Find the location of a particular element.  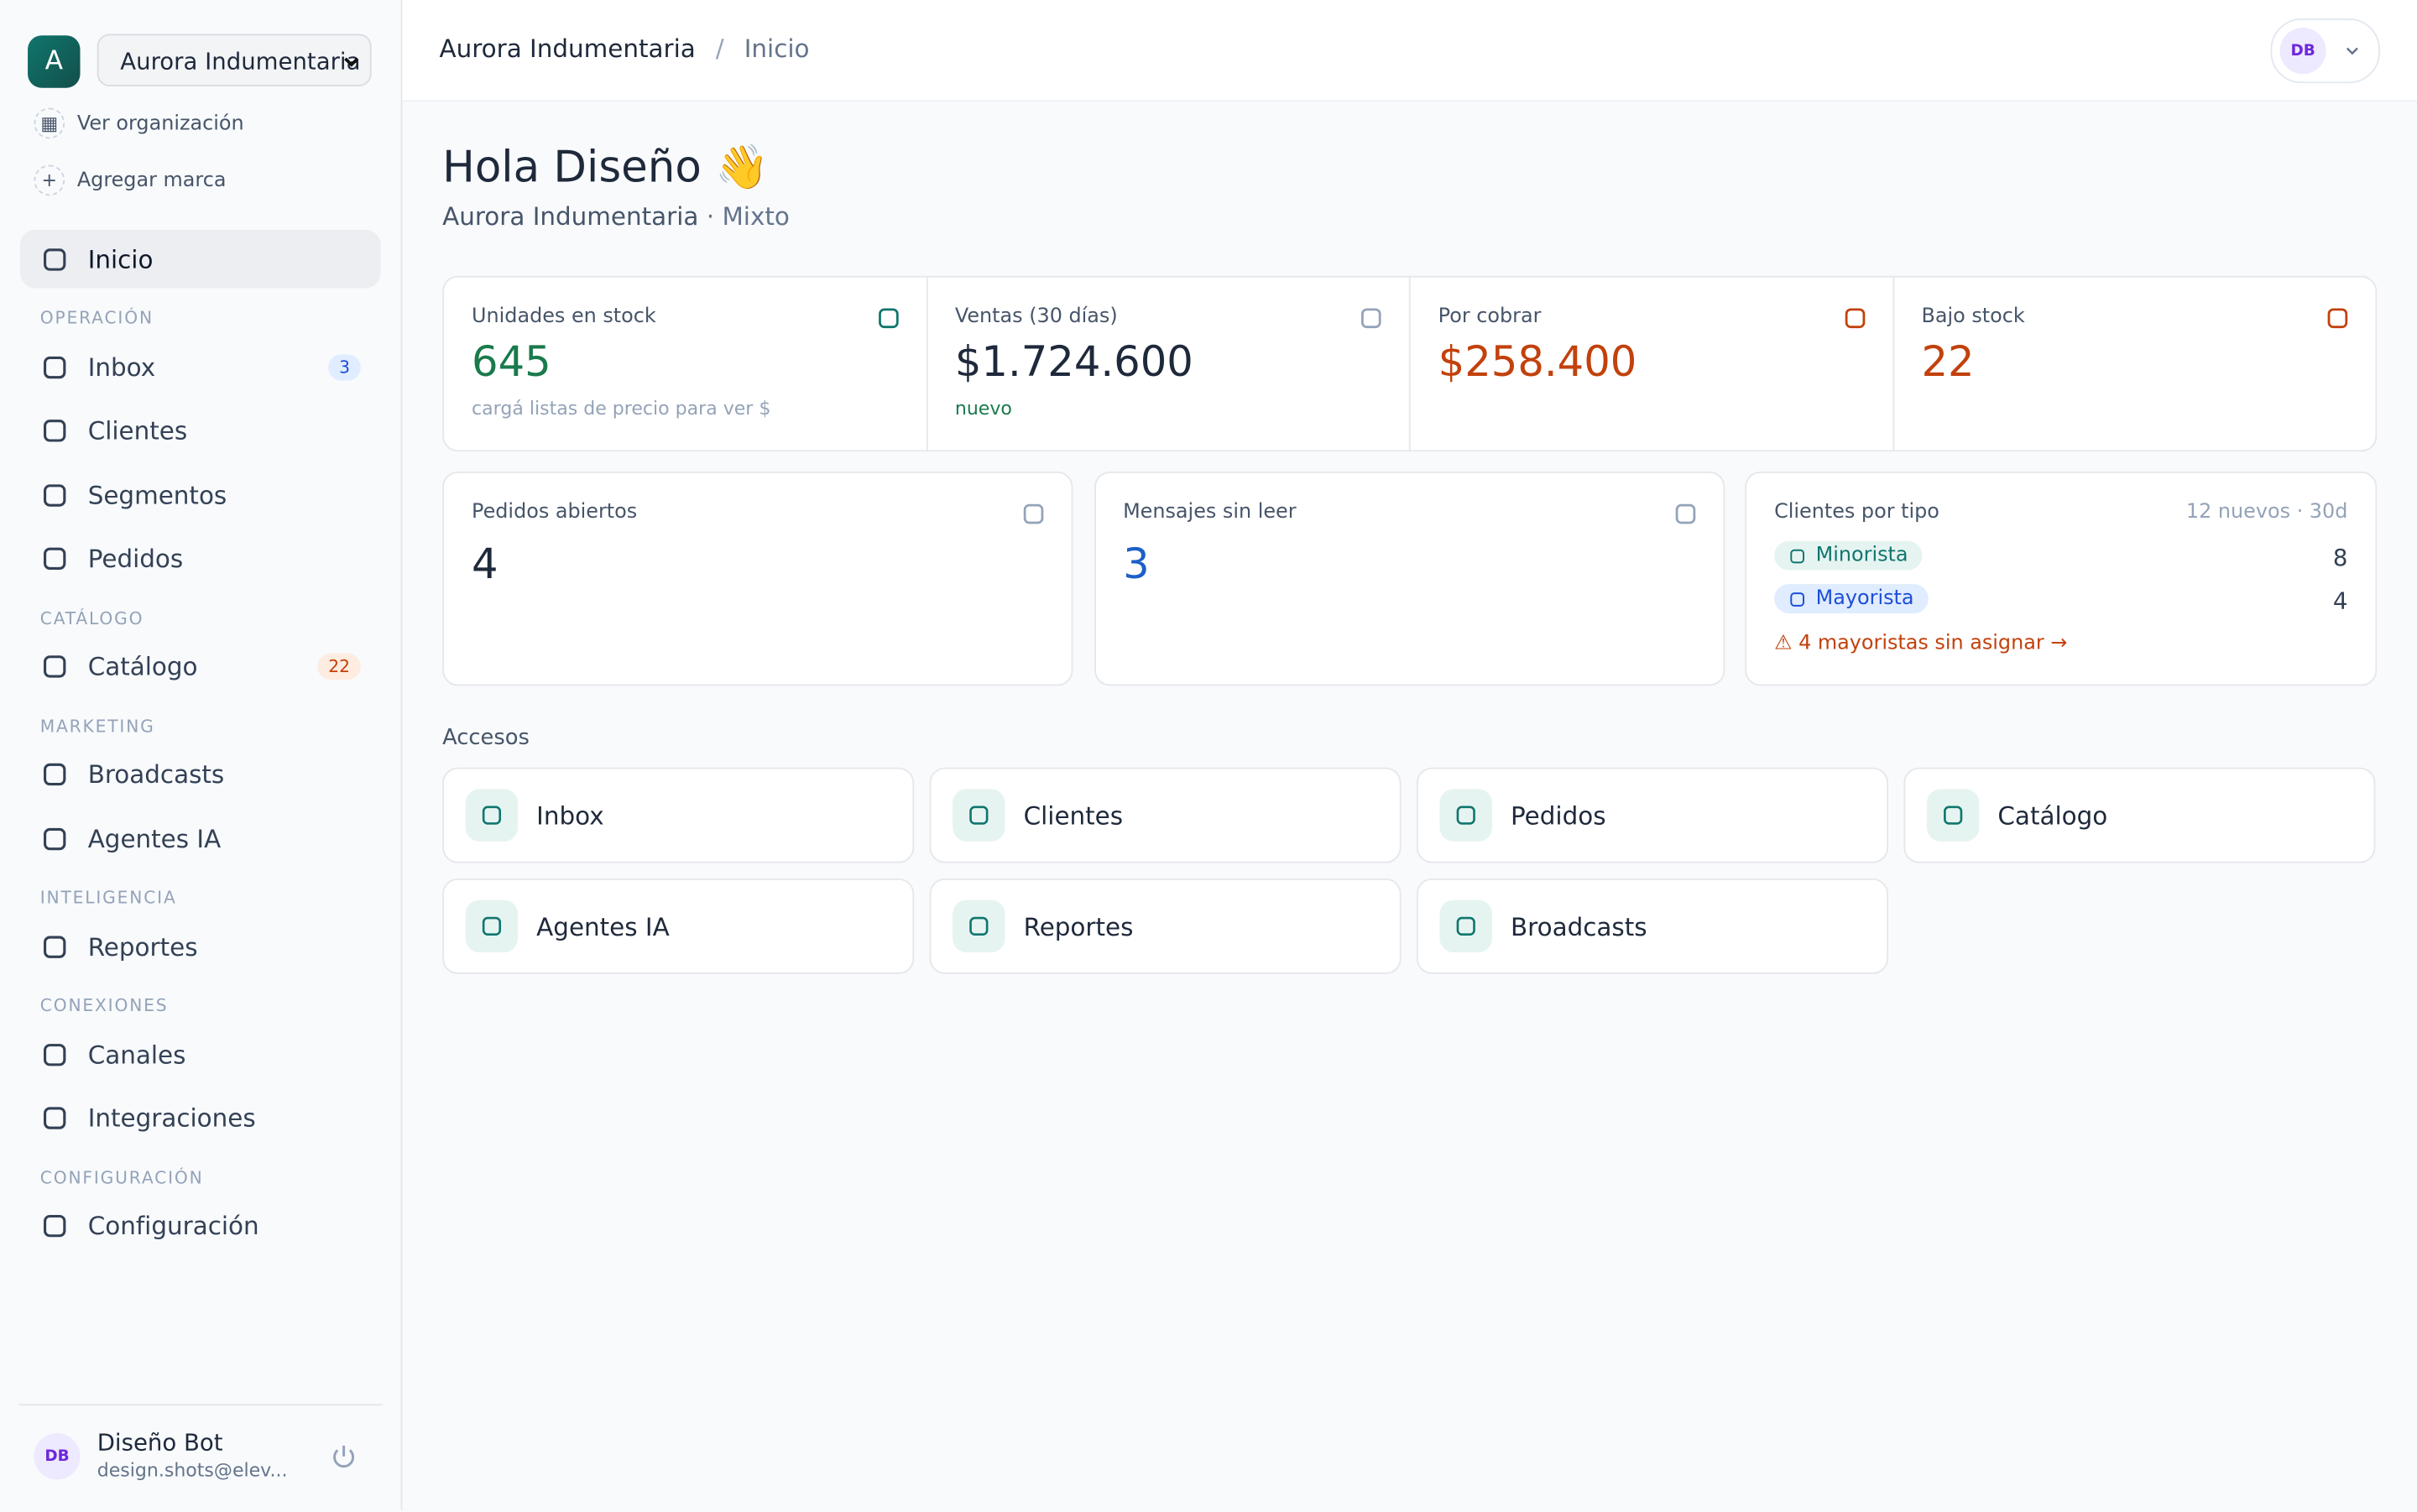

nav-item: Agentes IA is located at coordinates (200, 839).